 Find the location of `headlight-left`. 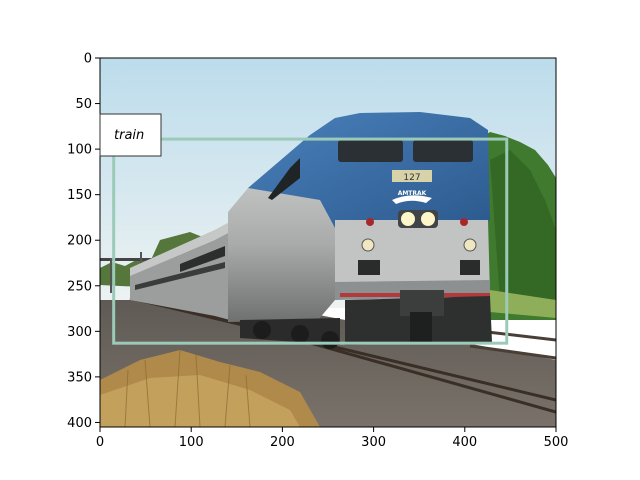

headlight-left is located at coordinates (408, 219).